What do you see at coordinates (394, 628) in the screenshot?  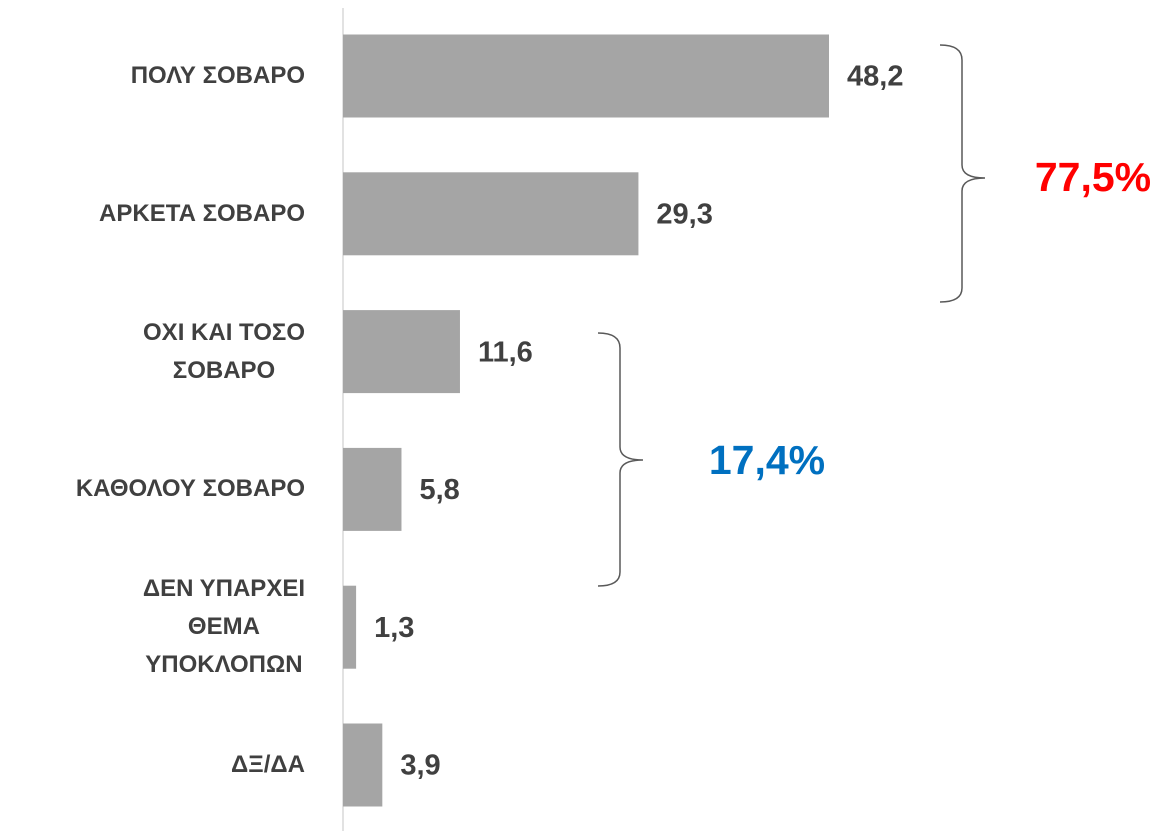 I see `value-label: 1,3` at bounding box center [394, 628].